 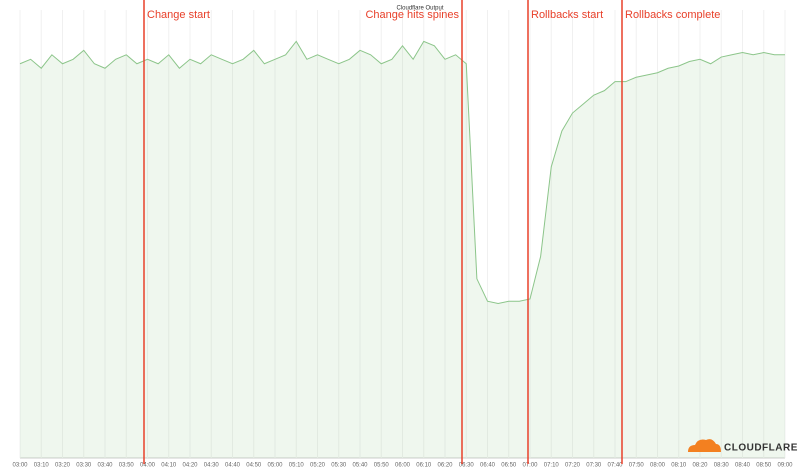 I want to click on x-tick-label: 04:20, so click(x=190, y=466).